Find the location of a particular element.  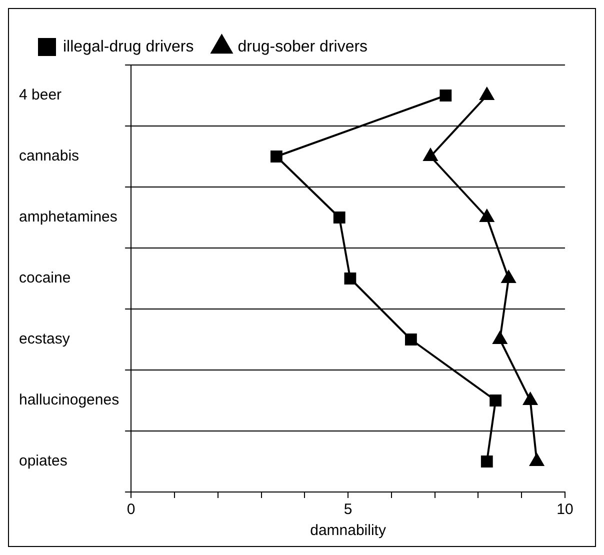

x-tick-label: 5 is located at coordinates (348, 509).